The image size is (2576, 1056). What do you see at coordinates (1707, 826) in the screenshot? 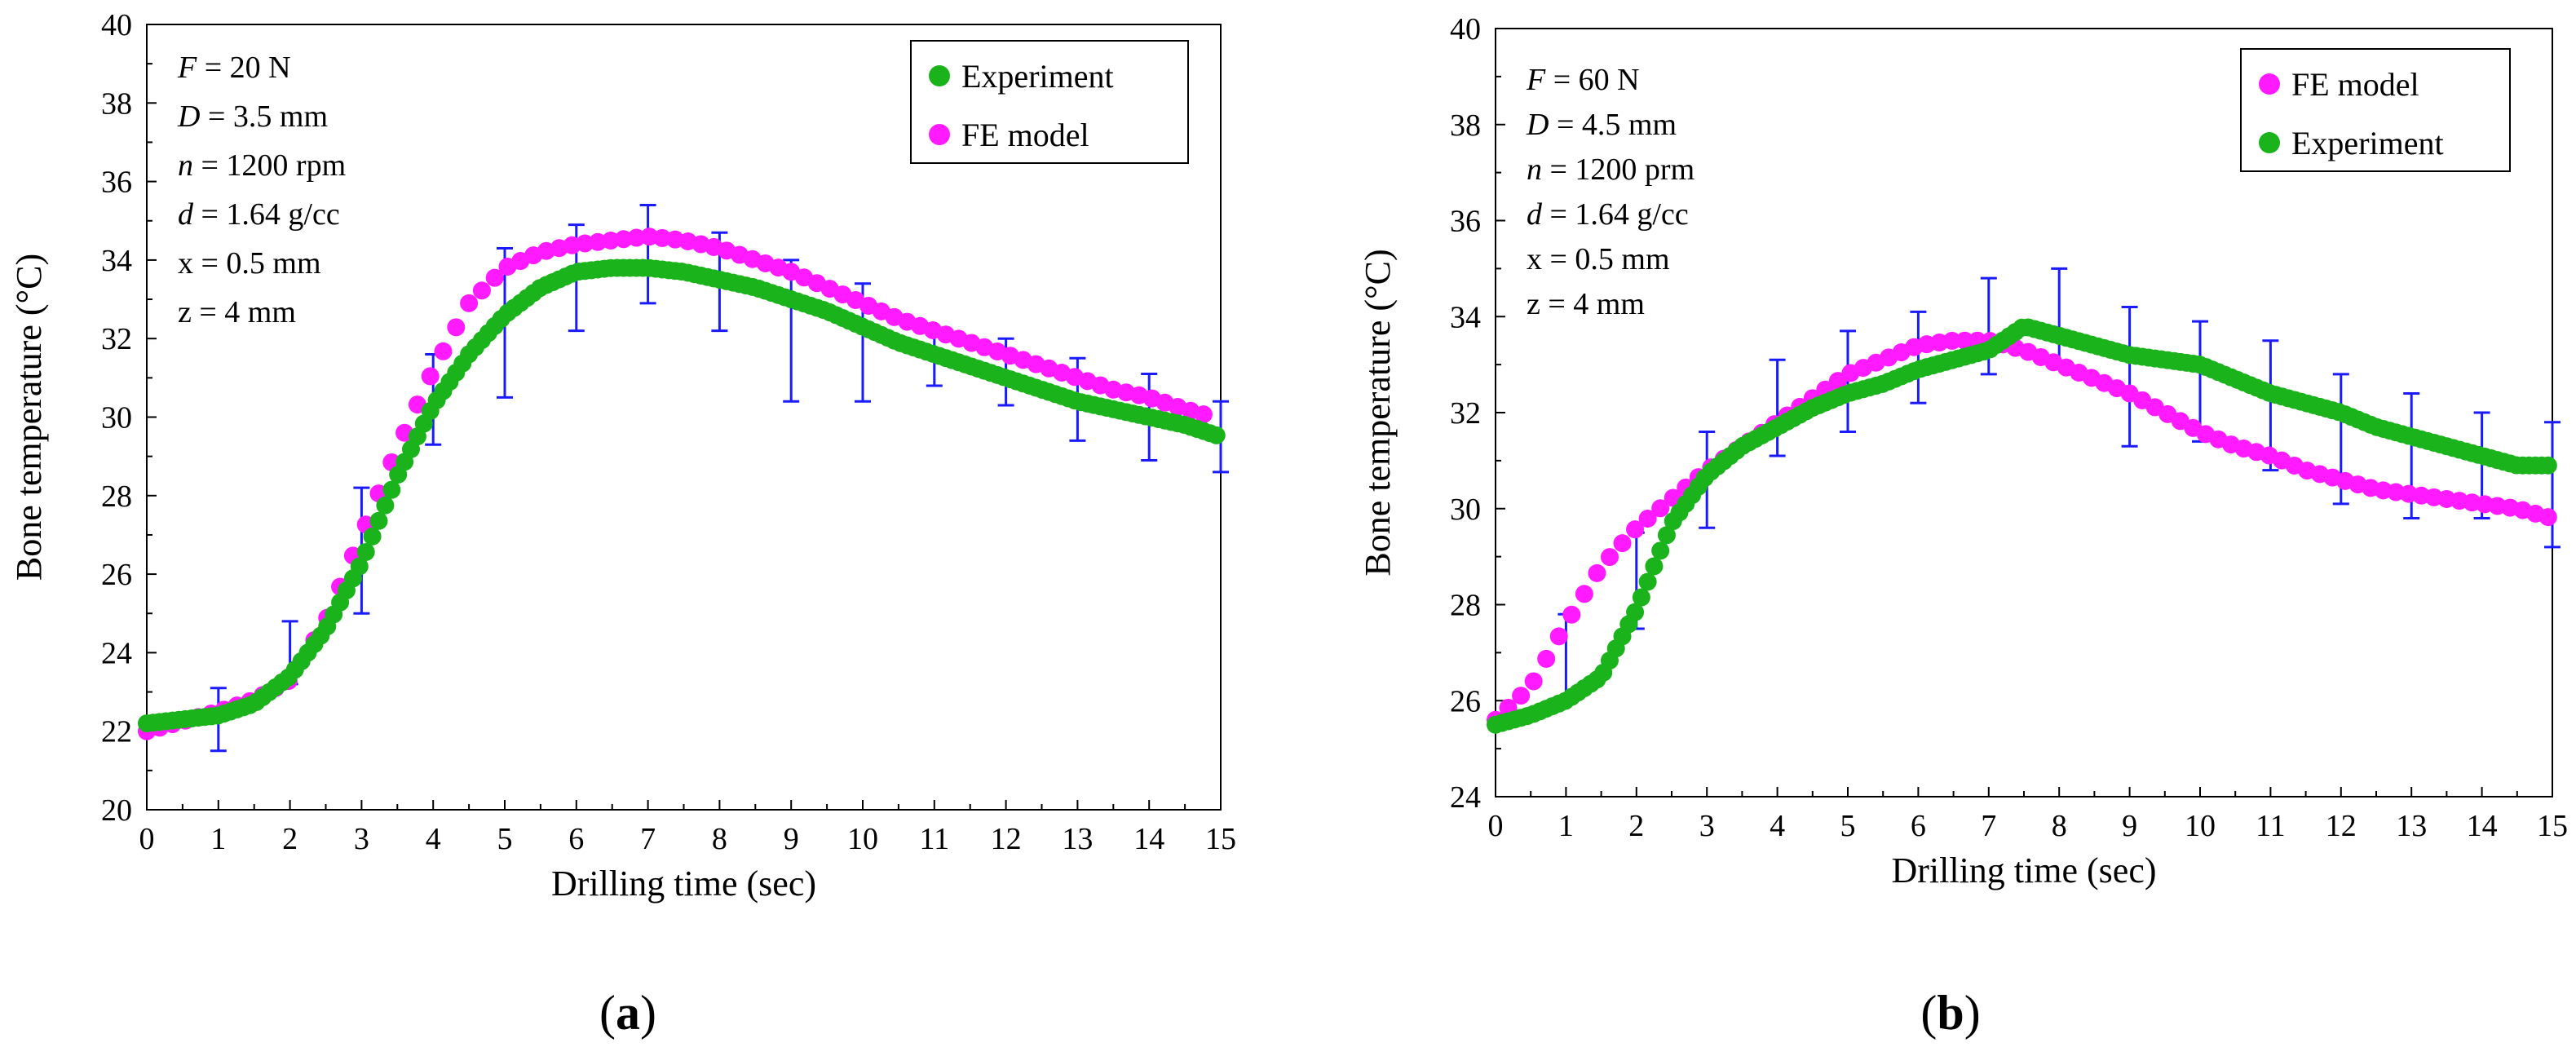
I see `x-tick-label: 3` at bounding box center [1707, 826].